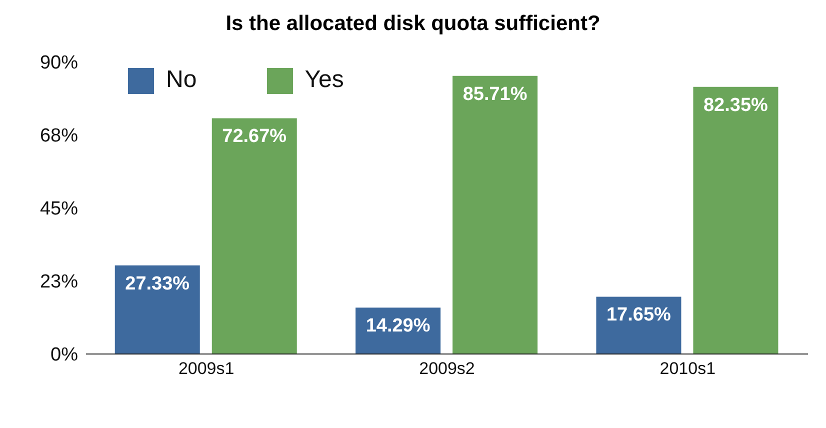 This screenshot has height=428, width=826. What do you see at coordinates (413, 24) in the screenshot?
I see `chart-title: Is the allocated disk quota sufficient?` at bounding box center [413, 24].